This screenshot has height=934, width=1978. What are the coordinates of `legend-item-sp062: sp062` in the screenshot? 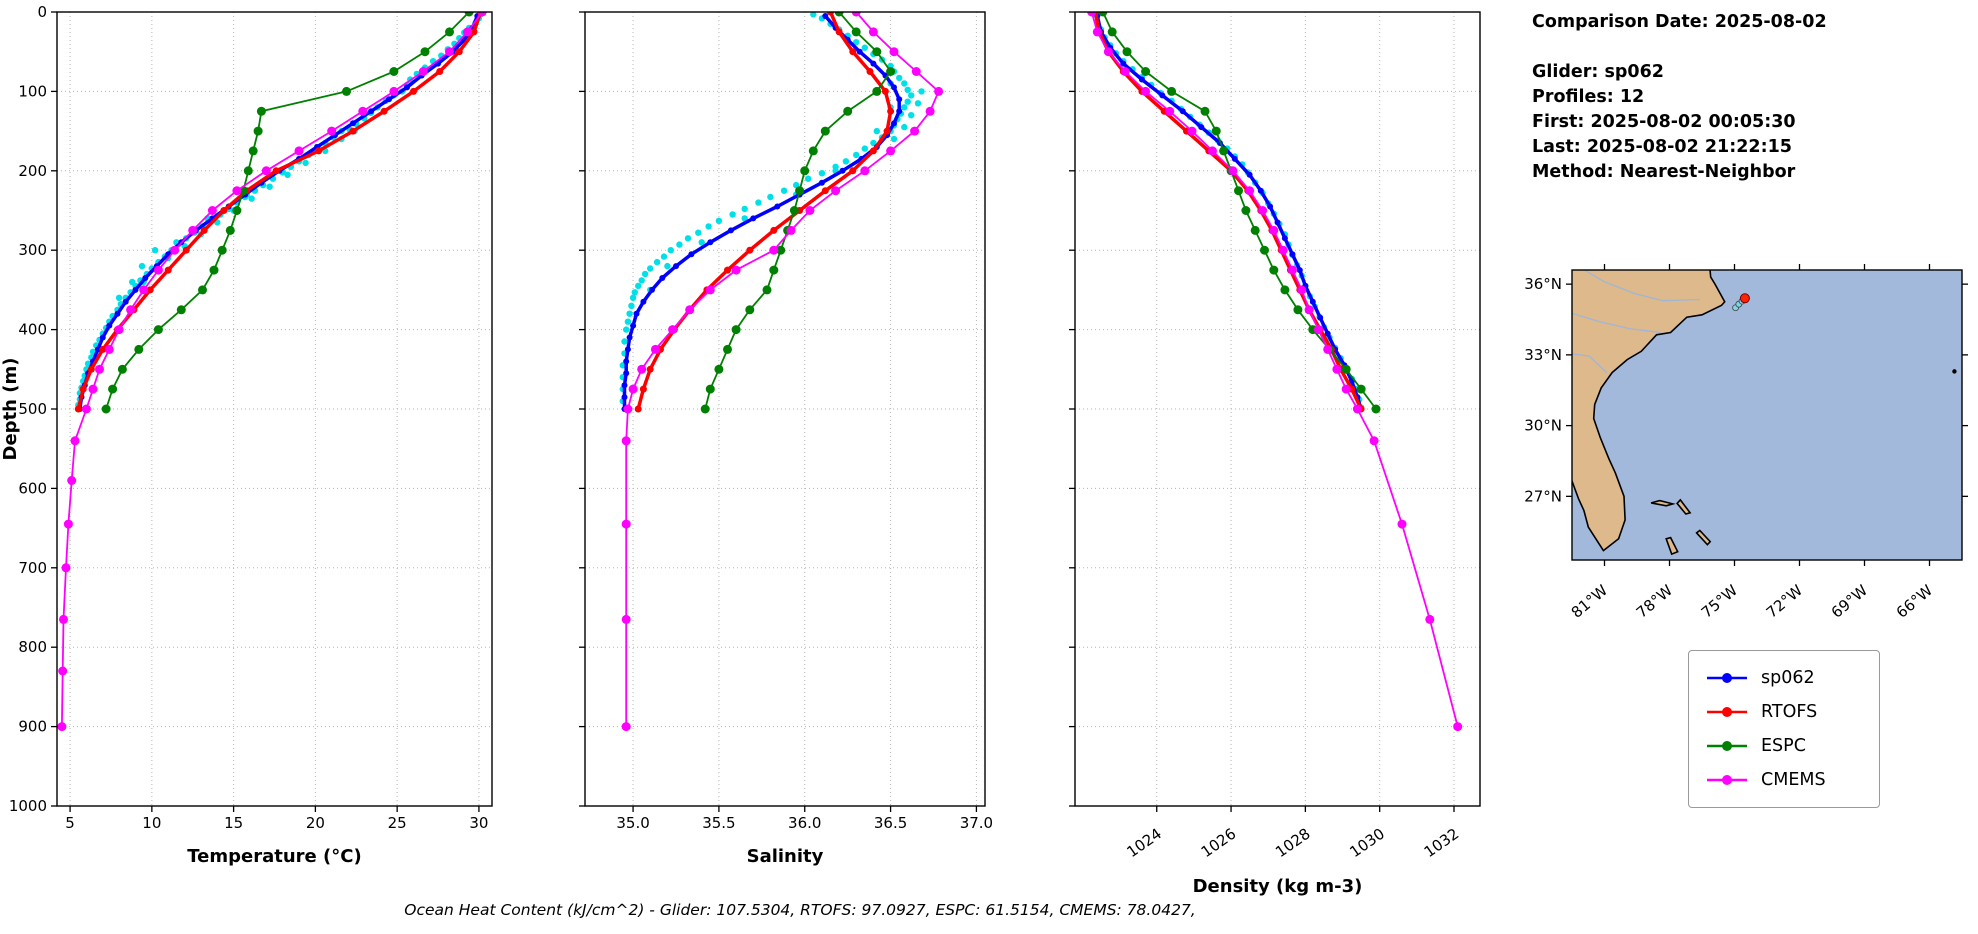 It's located at (1784, 678).